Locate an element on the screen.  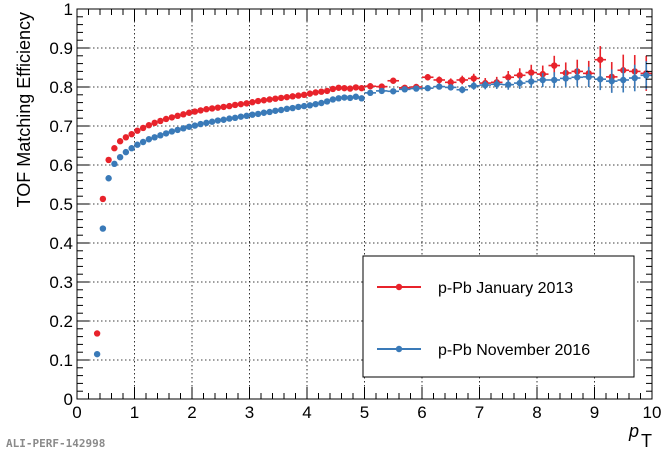
x-tick-label: 7 is located at coordinates (479, 412).